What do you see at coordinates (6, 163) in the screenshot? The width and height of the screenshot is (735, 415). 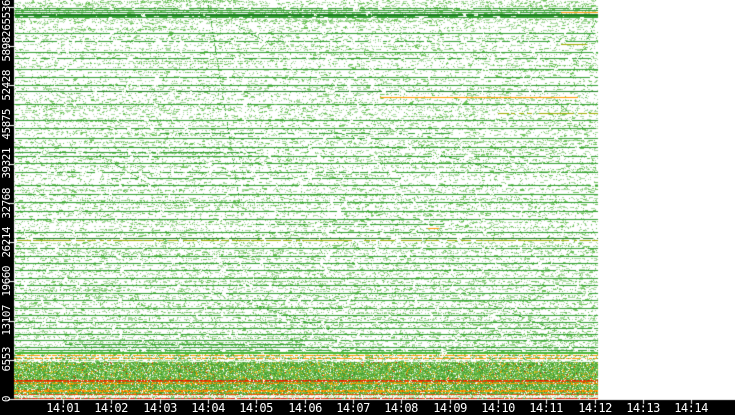 I see `y-tick-label: 39321` at bounding box center [6, 163].